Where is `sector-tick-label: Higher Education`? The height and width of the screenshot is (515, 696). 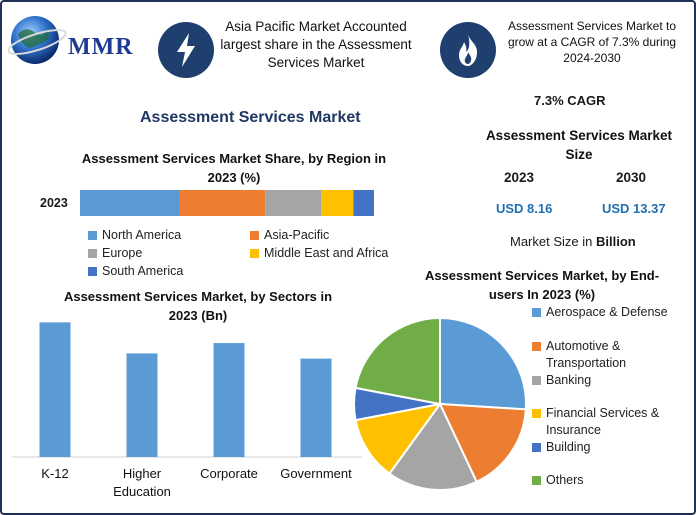 sector-tick-label: Higher Education is located at coordinates (142, 482).